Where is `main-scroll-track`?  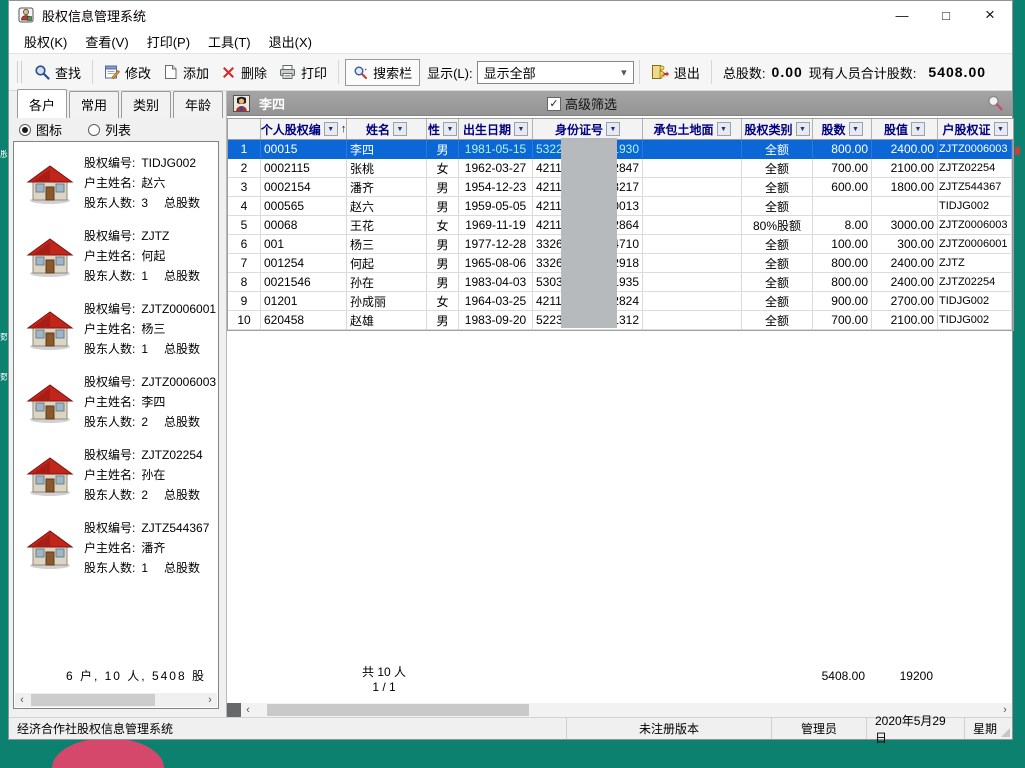
main-scroll-track is located at coordinates (626, 710).